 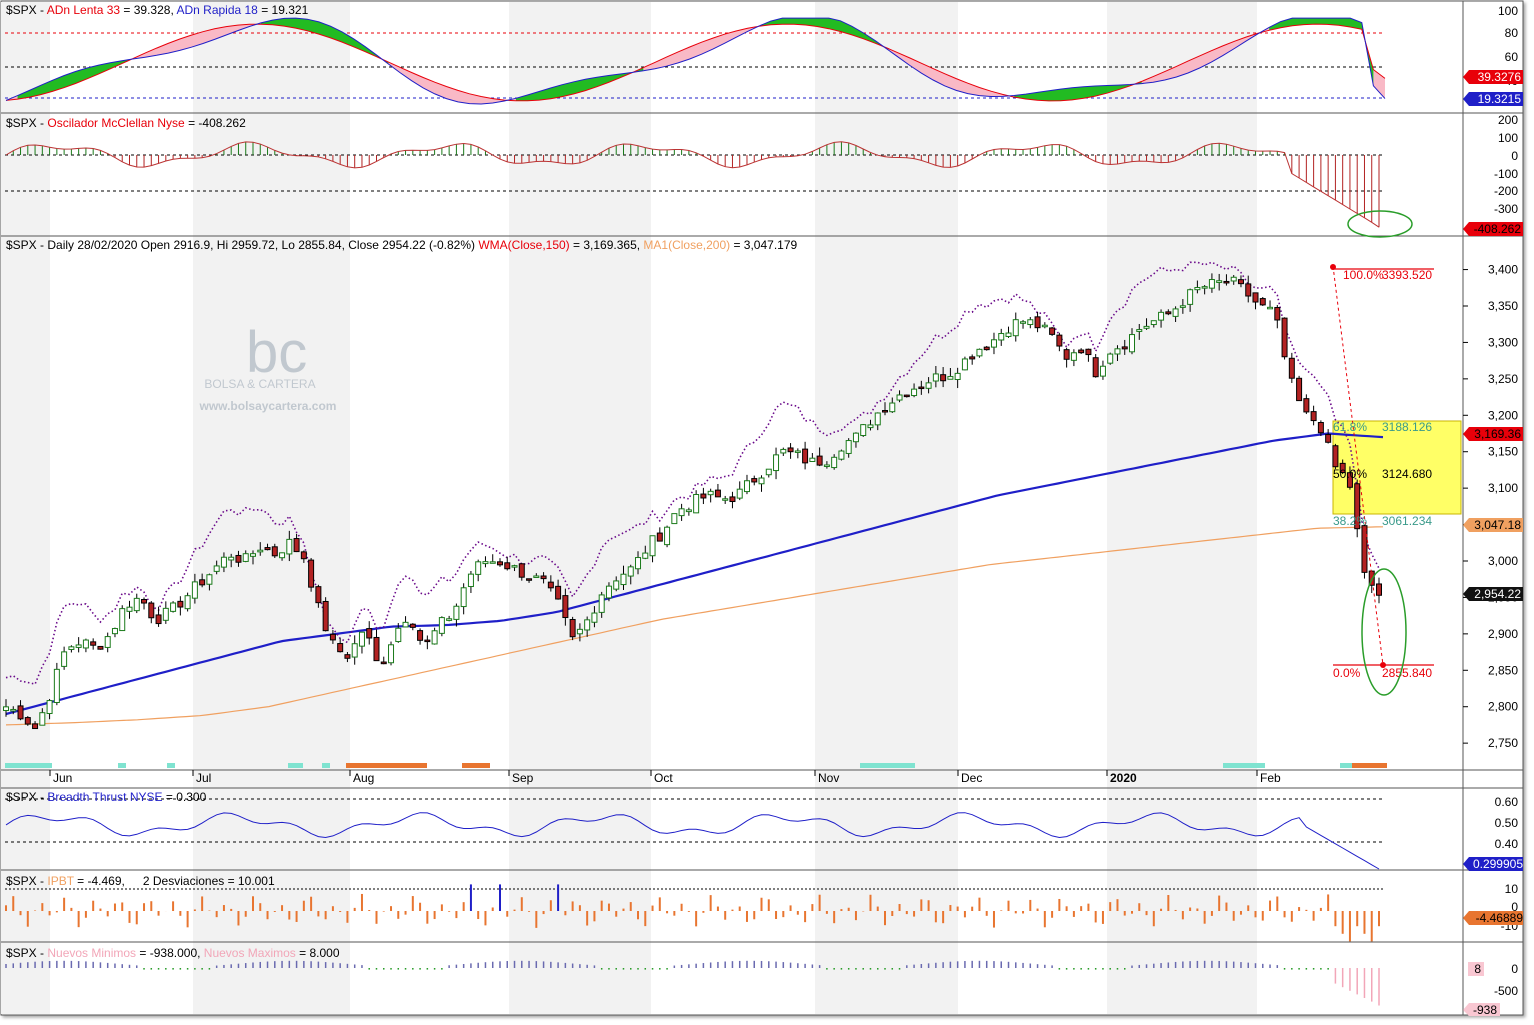 I want to click on svg-text: 38.2%, so click(x=1350, y=521).